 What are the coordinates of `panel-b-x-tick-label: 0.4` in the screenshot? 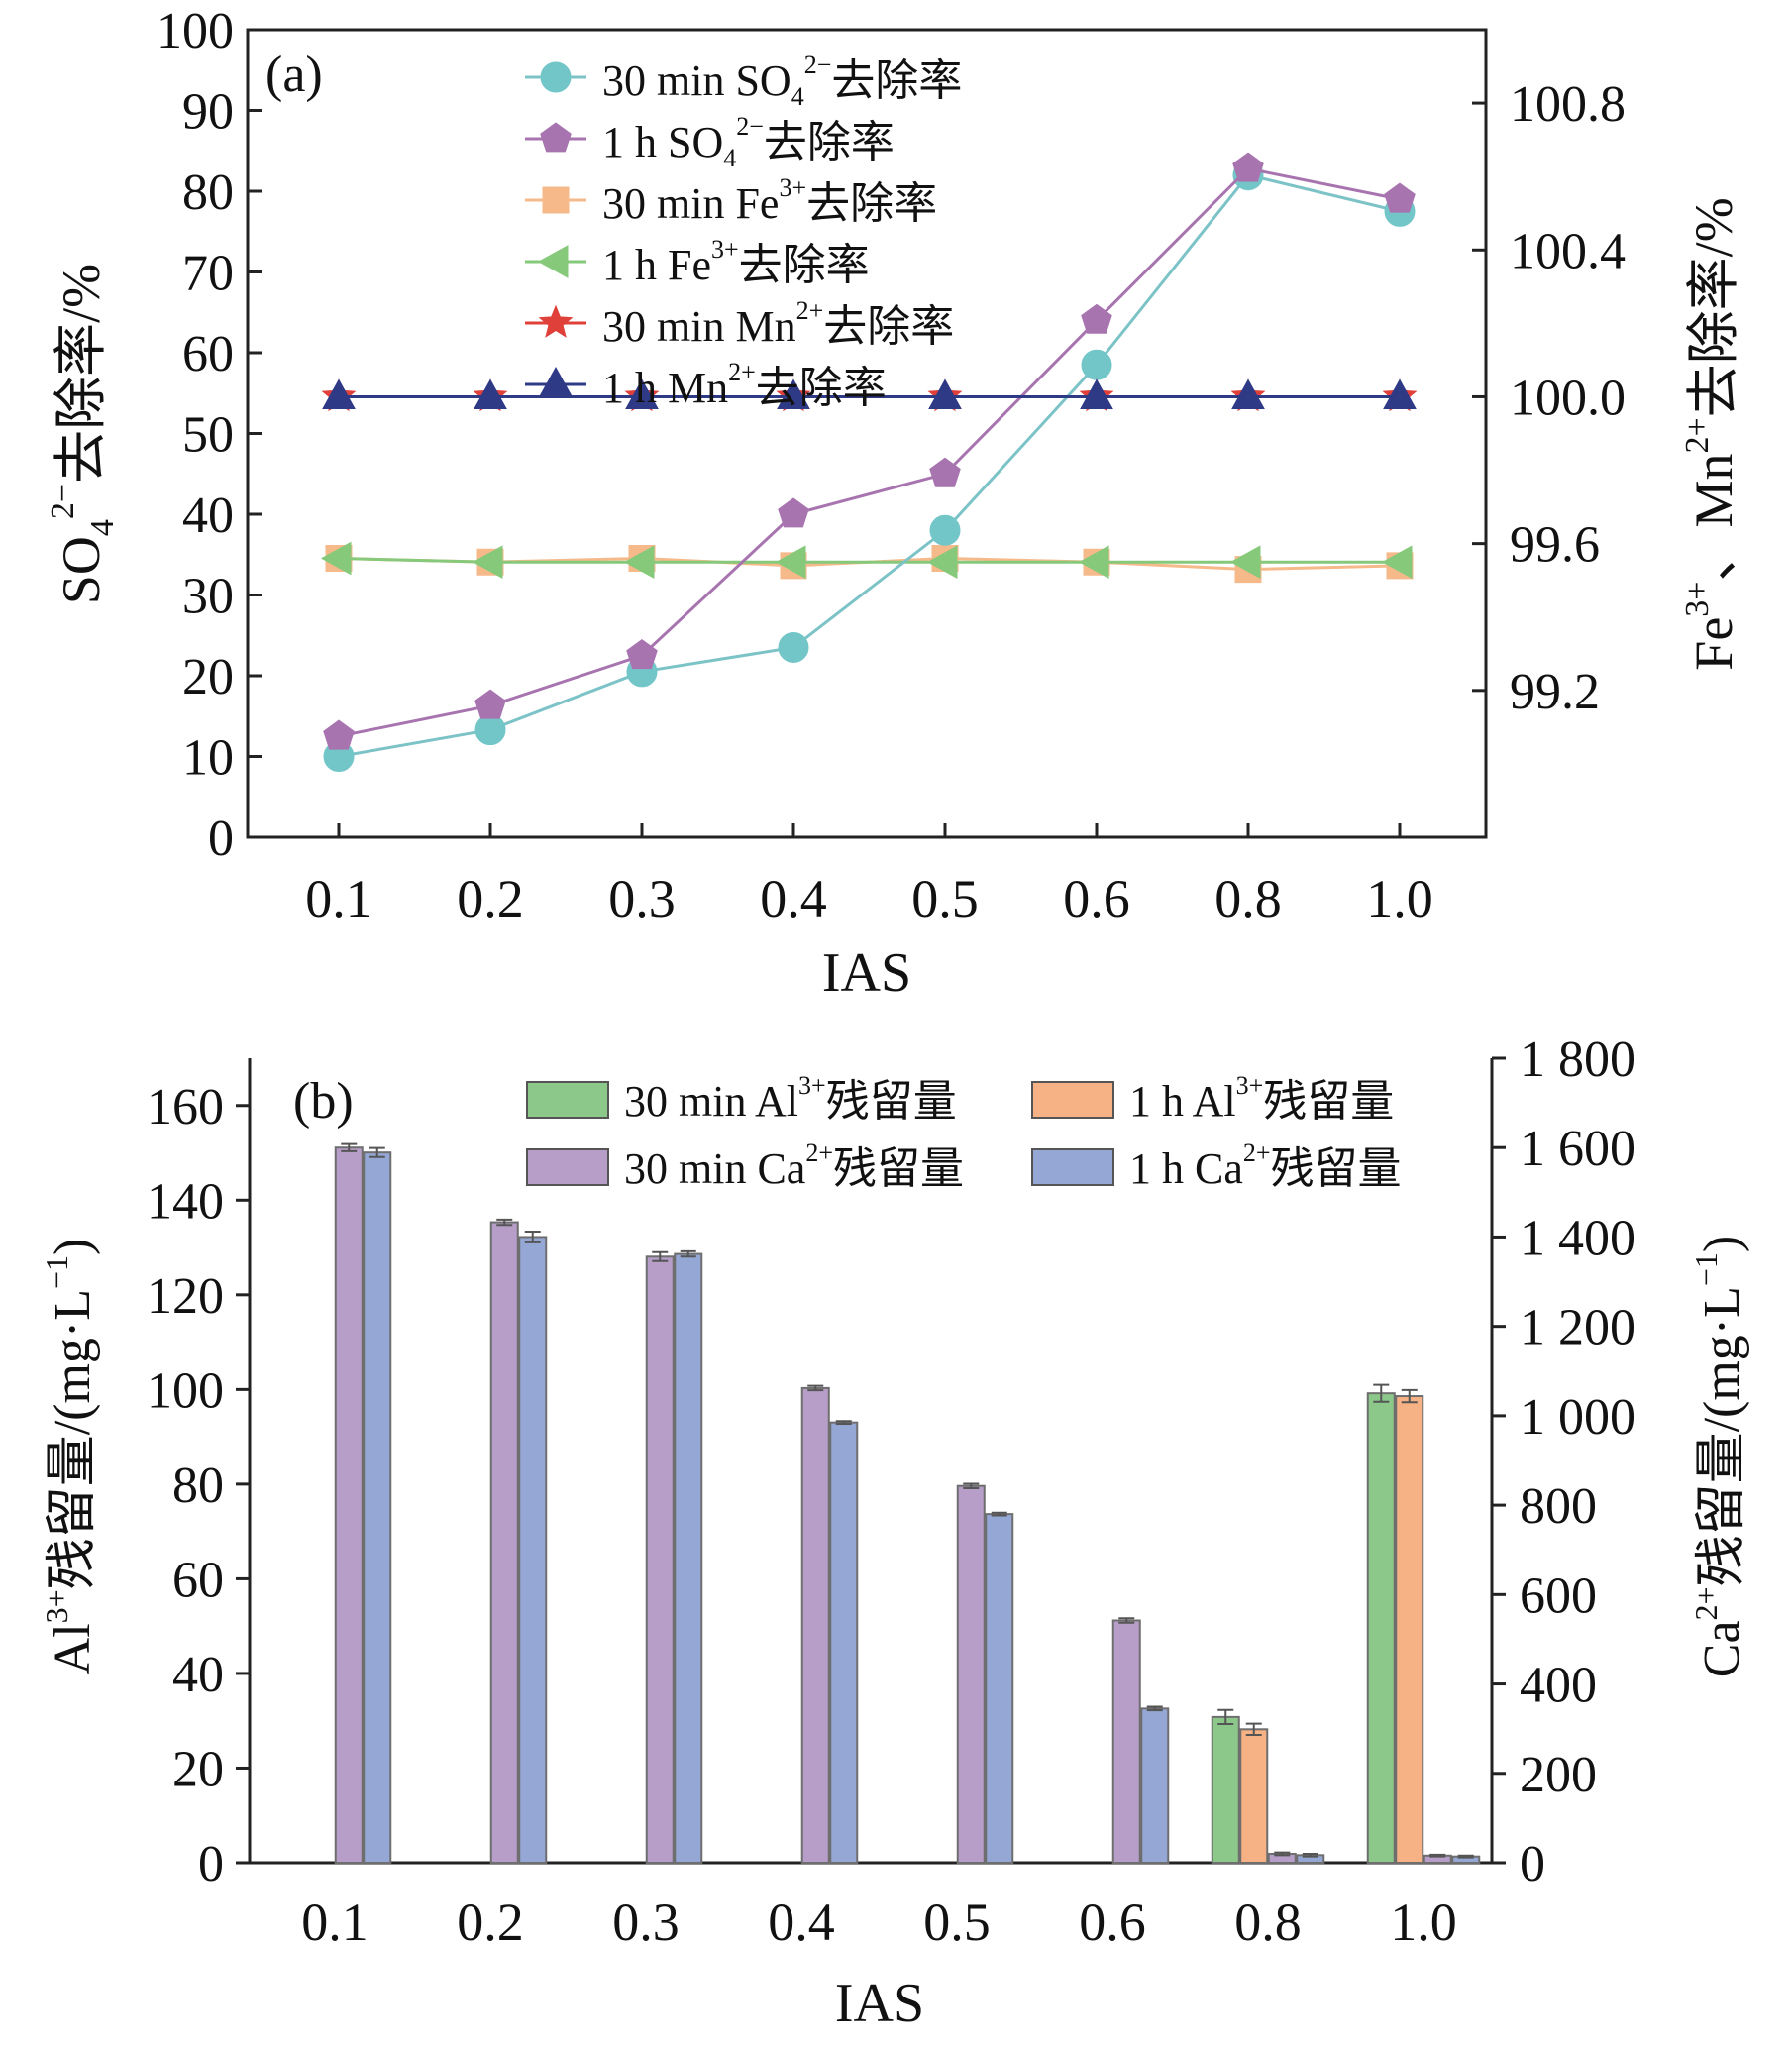 It's located at (801, 1922).